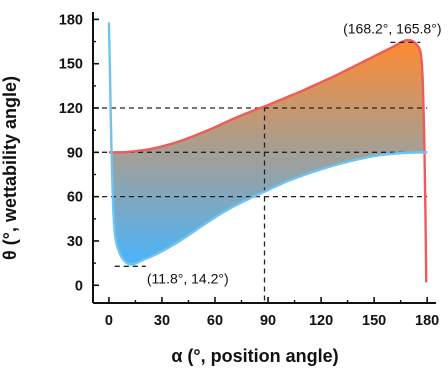 Image resolution: width=448 pixels, height=369 pixels. What do you see at coordinates (71, 109) in the screenshot?
I see `y-tick-label: 120` at bounding box center [71, 109].